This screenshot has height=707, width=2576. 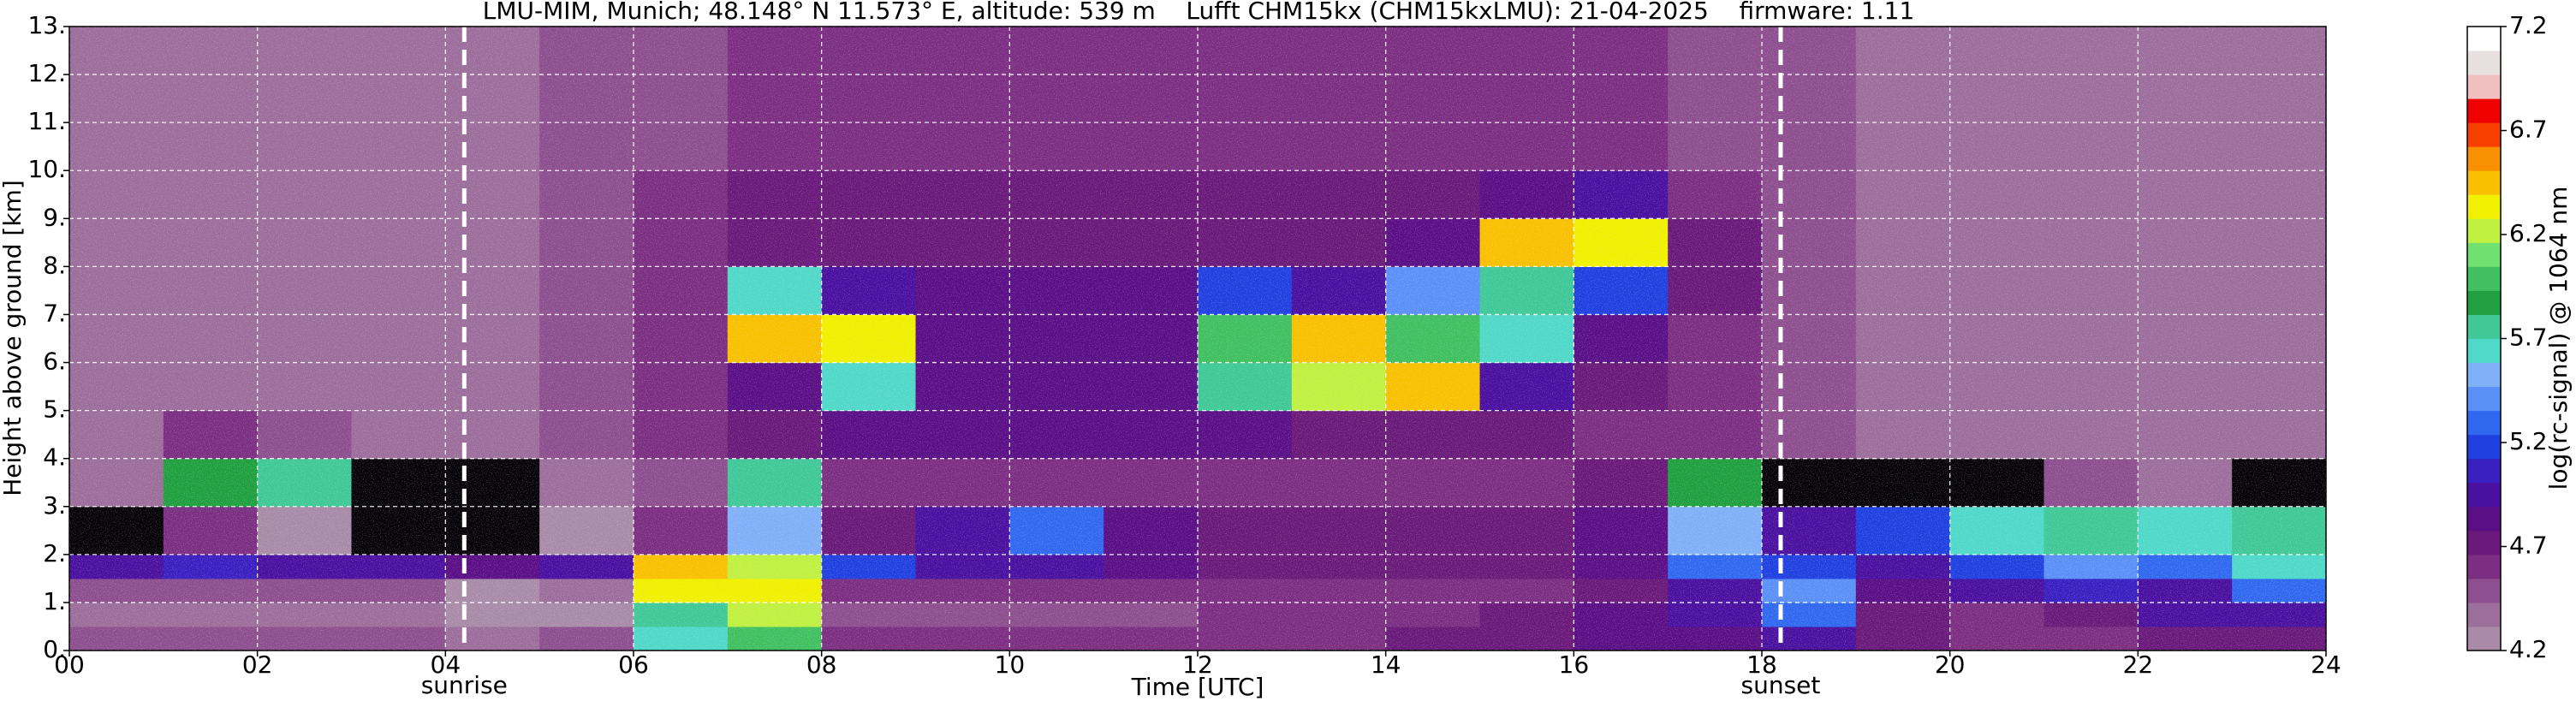 What do you see at coordinates (46, 73) in the screenshot?
I see `y-tick-label: 12.` at bounding box center [46, 73].